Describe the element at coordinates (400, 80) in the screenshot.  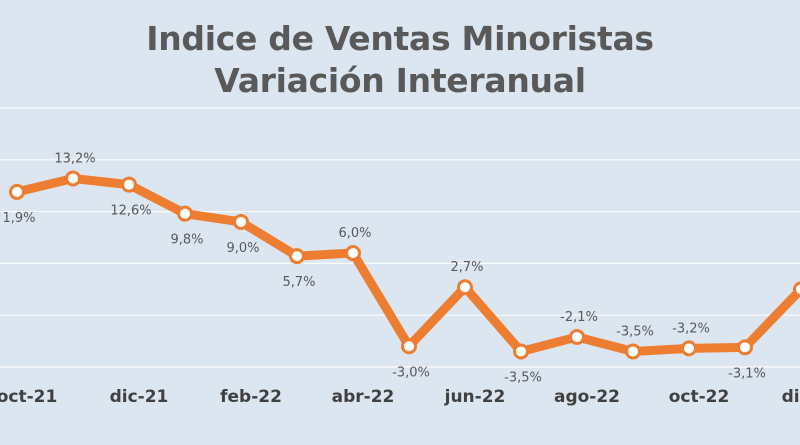
I see `chart-subtitle: Variación Interanual` at that location.